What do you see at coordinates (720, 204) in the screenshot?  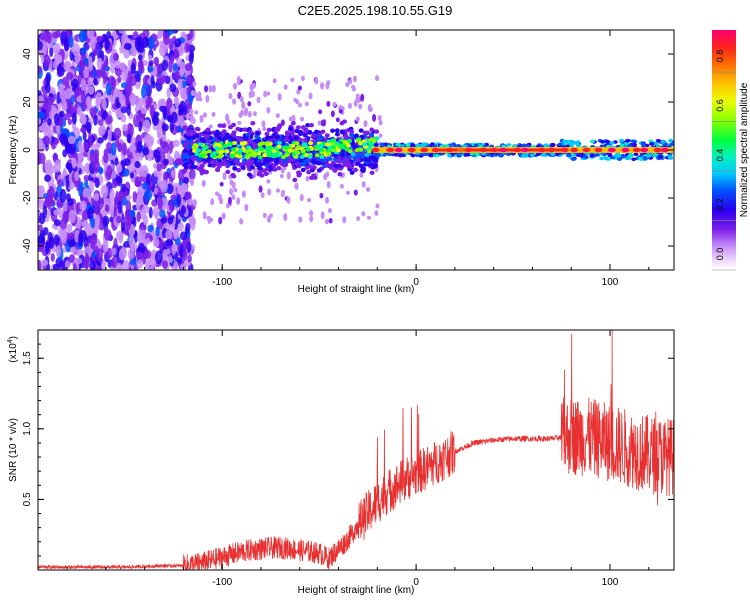 I see `colorbar-tick-label: 0.2` at bounding box center [720, 204].